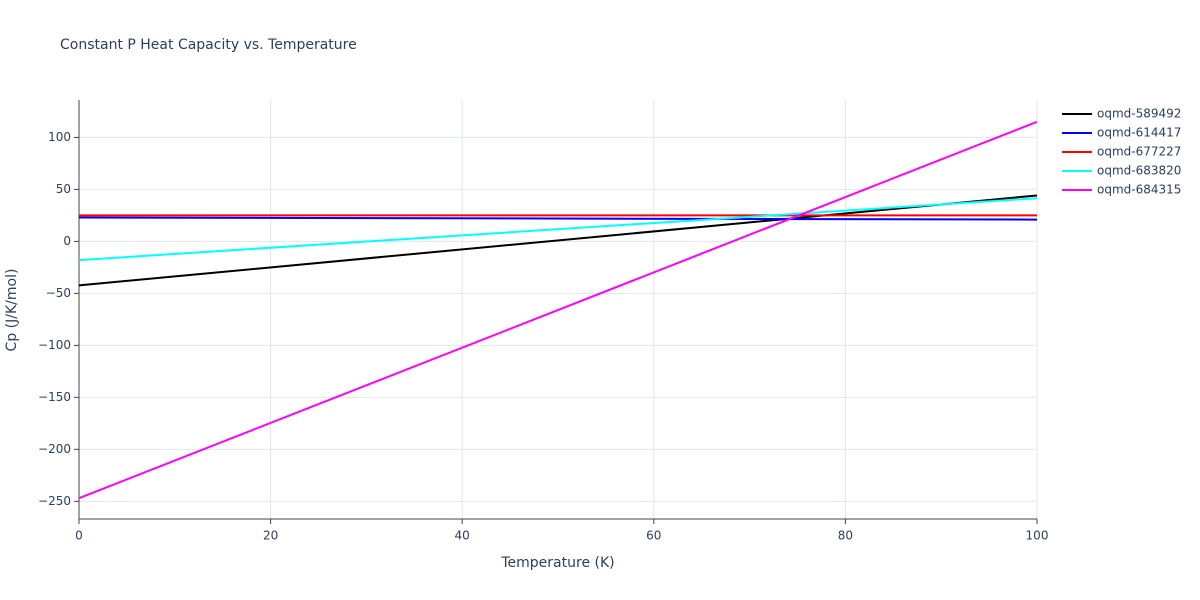 The image size is (1200, 600). I want to click on y-tick-label: −100, so click(54, 345).